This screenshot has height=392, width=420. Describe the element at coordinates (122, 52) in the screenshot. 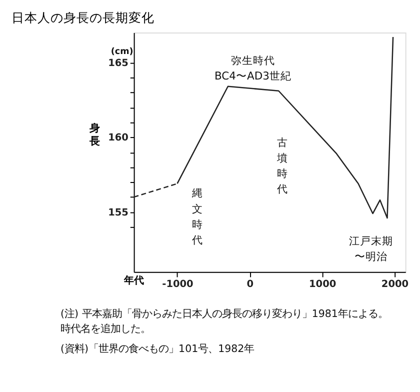

I see `text: (cm)` at that location.